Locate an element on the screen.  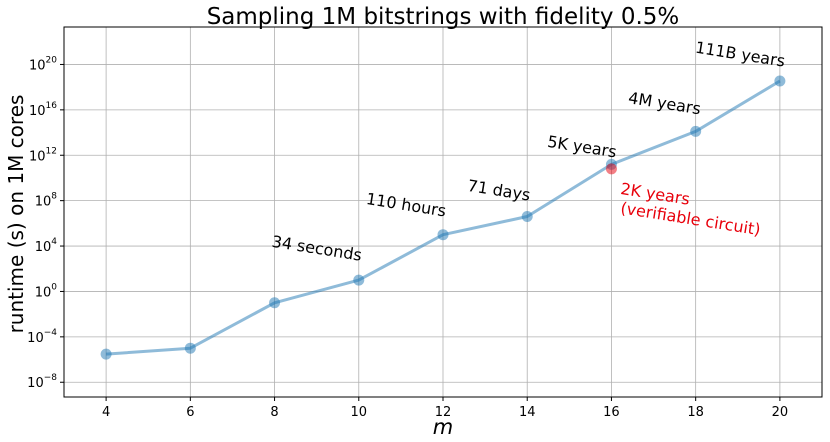
x-tick-label: 10 is located at coordinates (359, 412).